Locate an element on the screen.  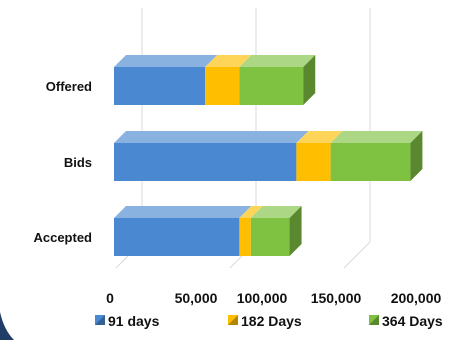
legend-item: 182 Days is located at coordinates (265, 321).